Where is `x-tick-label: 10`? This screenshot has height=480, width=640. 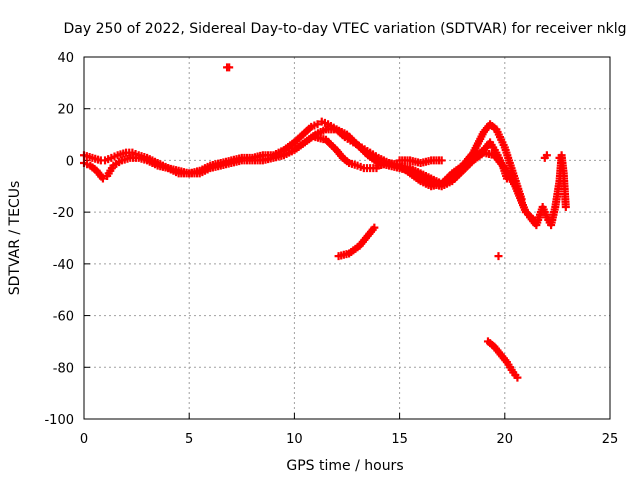 x-tick-label: 10 is located at coordinates (294, 439).